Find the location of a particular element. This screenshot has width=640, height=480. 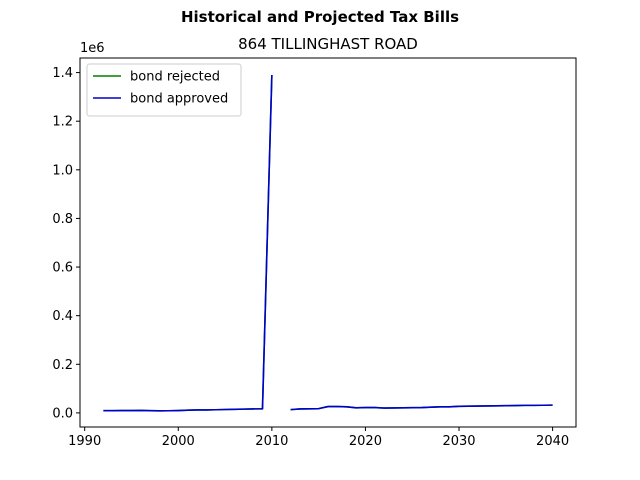

legend: bond rejected bond approved is located at coordinates (164, 90).